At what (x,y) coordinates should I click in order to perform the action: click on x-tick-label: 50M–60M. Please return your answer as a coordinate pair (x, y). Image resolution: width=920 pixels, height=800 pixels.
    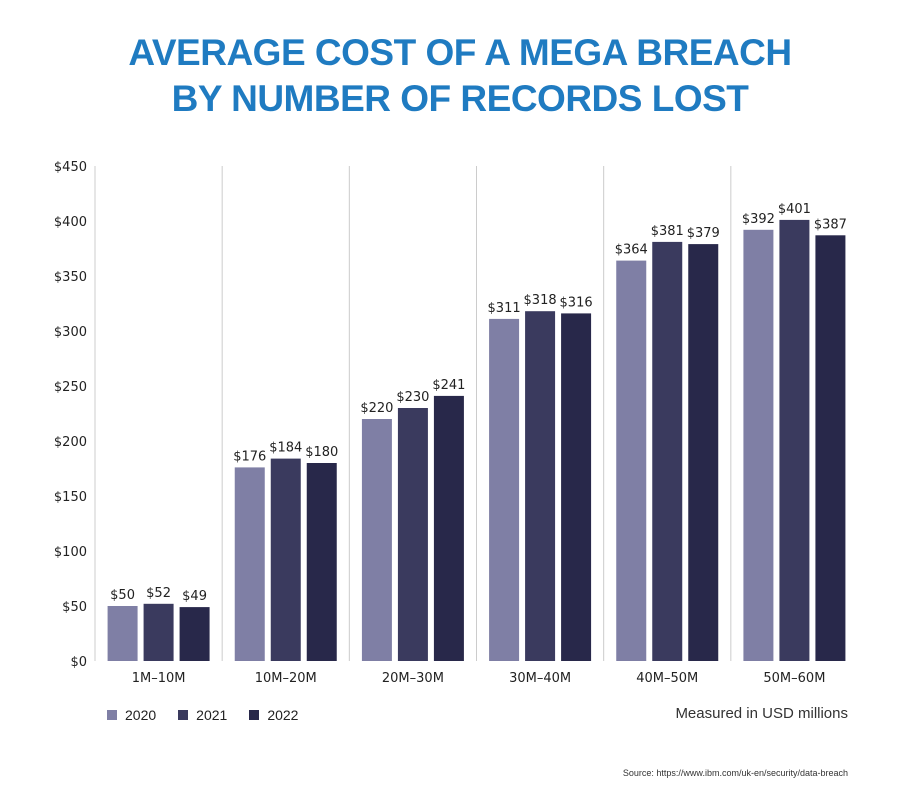
    Looking at the image, I should click on (794, 678).